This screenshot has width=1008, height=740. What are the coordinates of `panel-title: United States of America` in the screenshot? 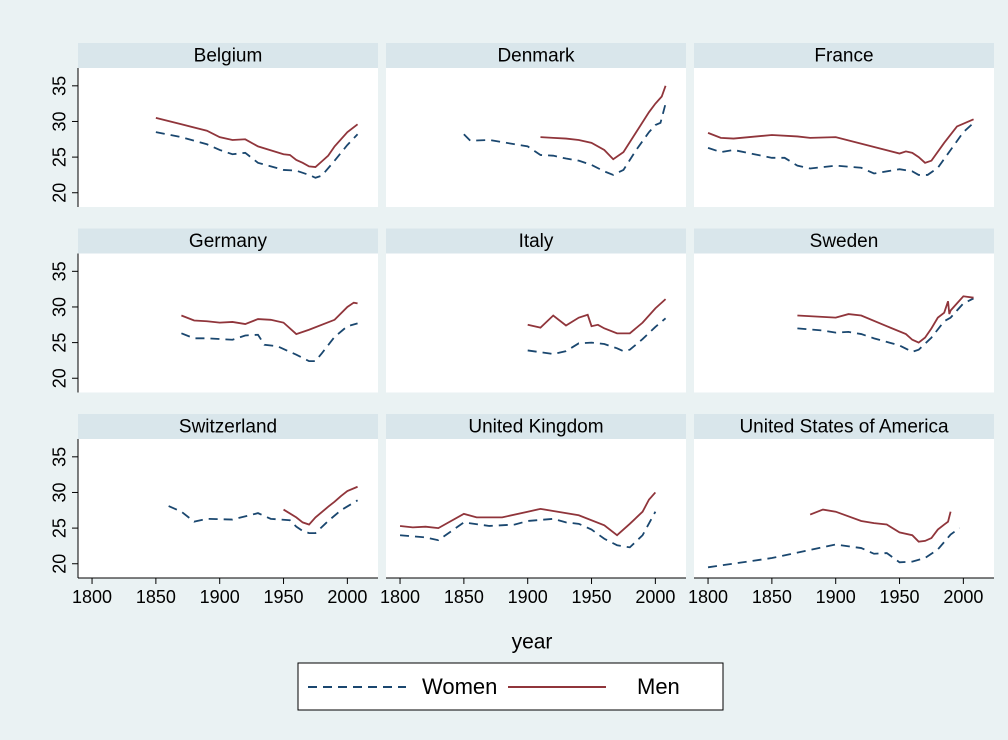 It's located at (844, 427).